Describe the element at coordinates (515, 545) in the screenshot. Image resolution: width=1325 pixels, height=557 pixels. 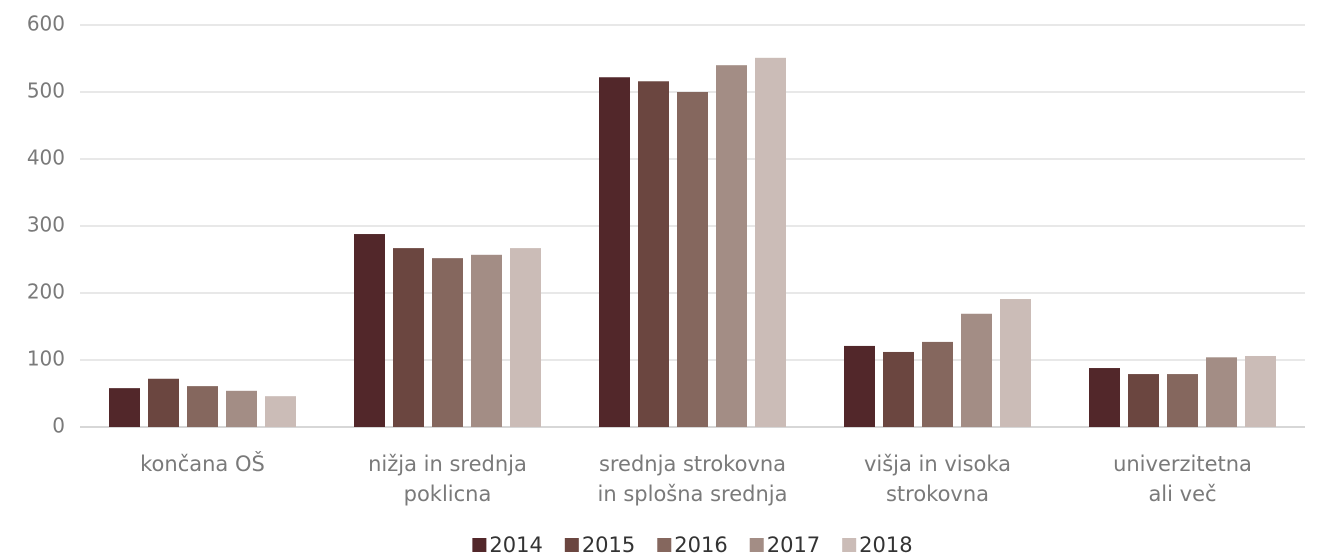
I see `legend-label: 2014` at that location.